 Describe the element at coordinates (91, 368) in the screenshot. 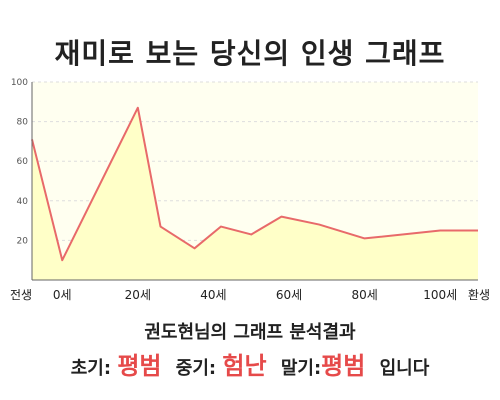

I see `early-label: 초기:` at that location.